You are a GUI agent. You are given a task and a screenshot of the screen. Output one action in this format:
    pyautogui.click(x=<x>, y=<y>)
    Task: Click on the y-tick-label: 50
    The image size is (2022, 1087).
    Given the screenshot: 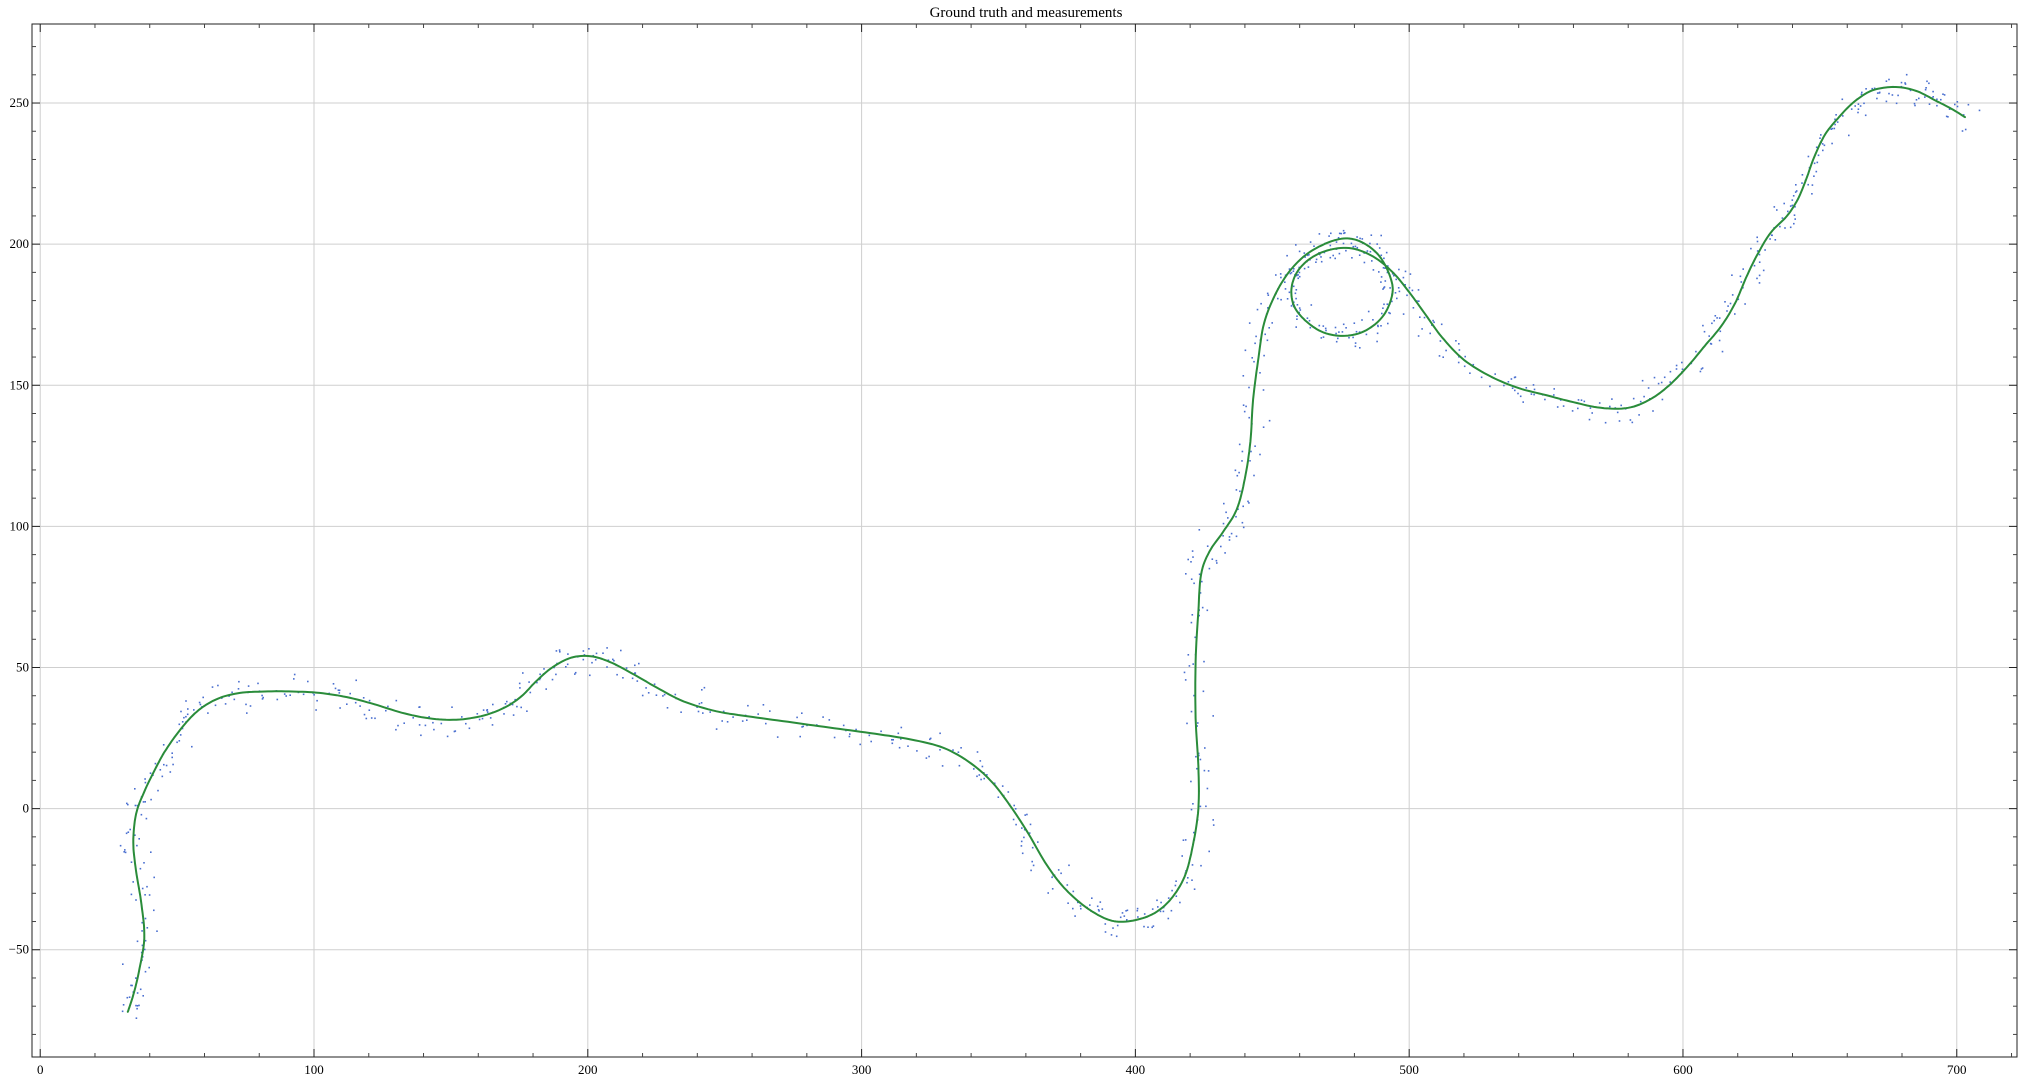 What is the action you would take?
    pyautogui.click(x=22, y=667)
    